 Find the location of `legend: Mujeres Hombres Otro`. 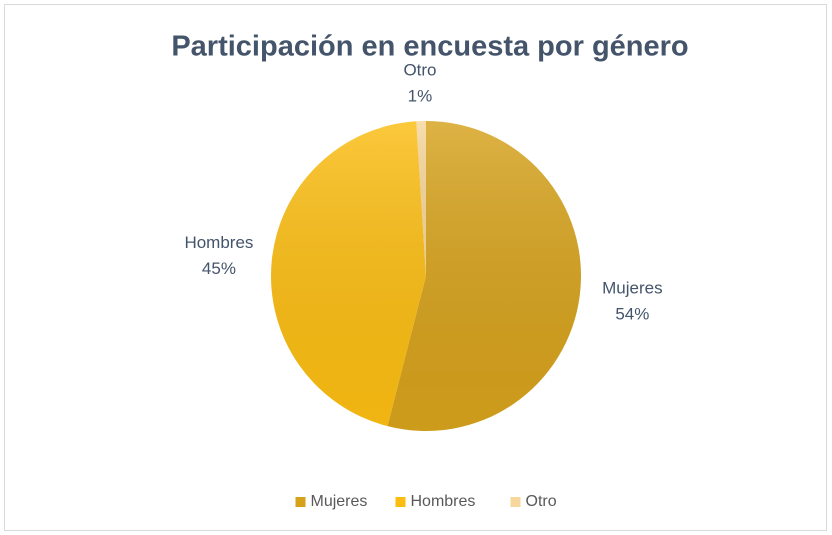

legend: Mujeres Hombres Otro is located at coordinates (426, 501).